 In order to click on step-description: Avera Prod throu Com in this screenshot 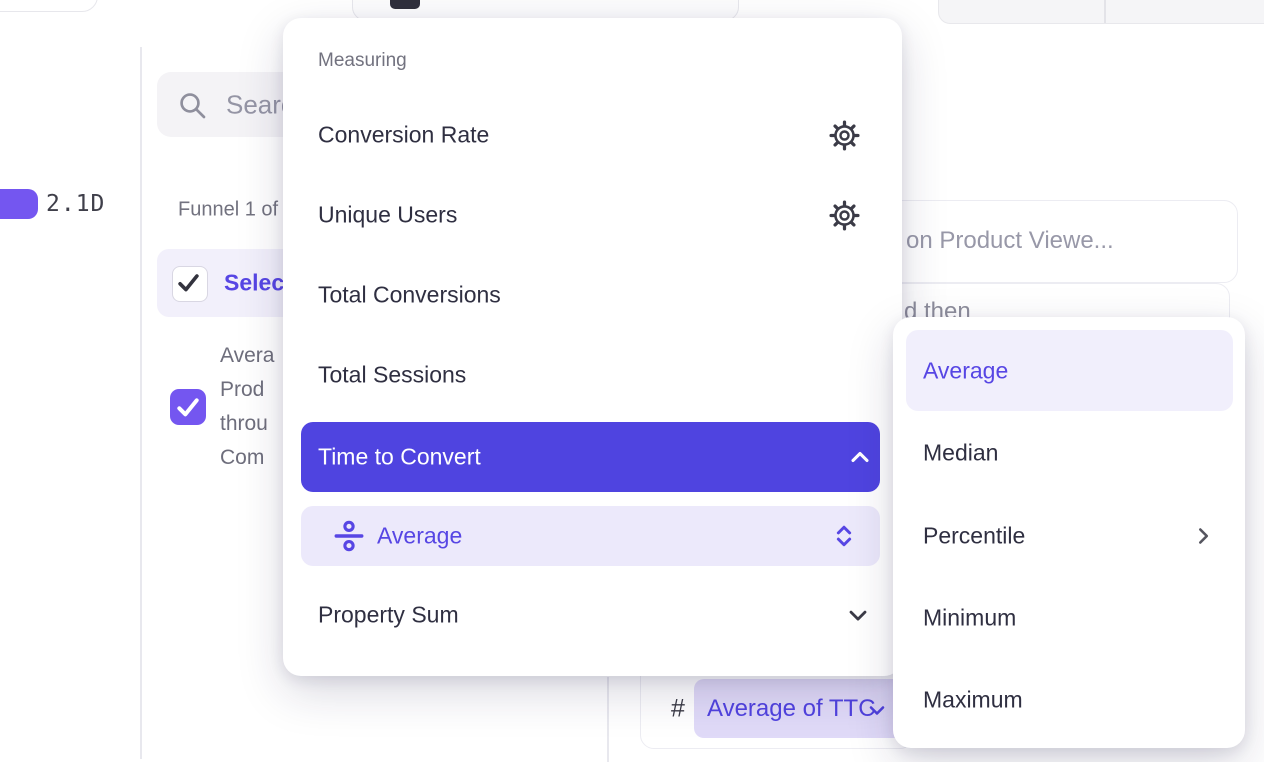, I will do `click(295, 407)`.